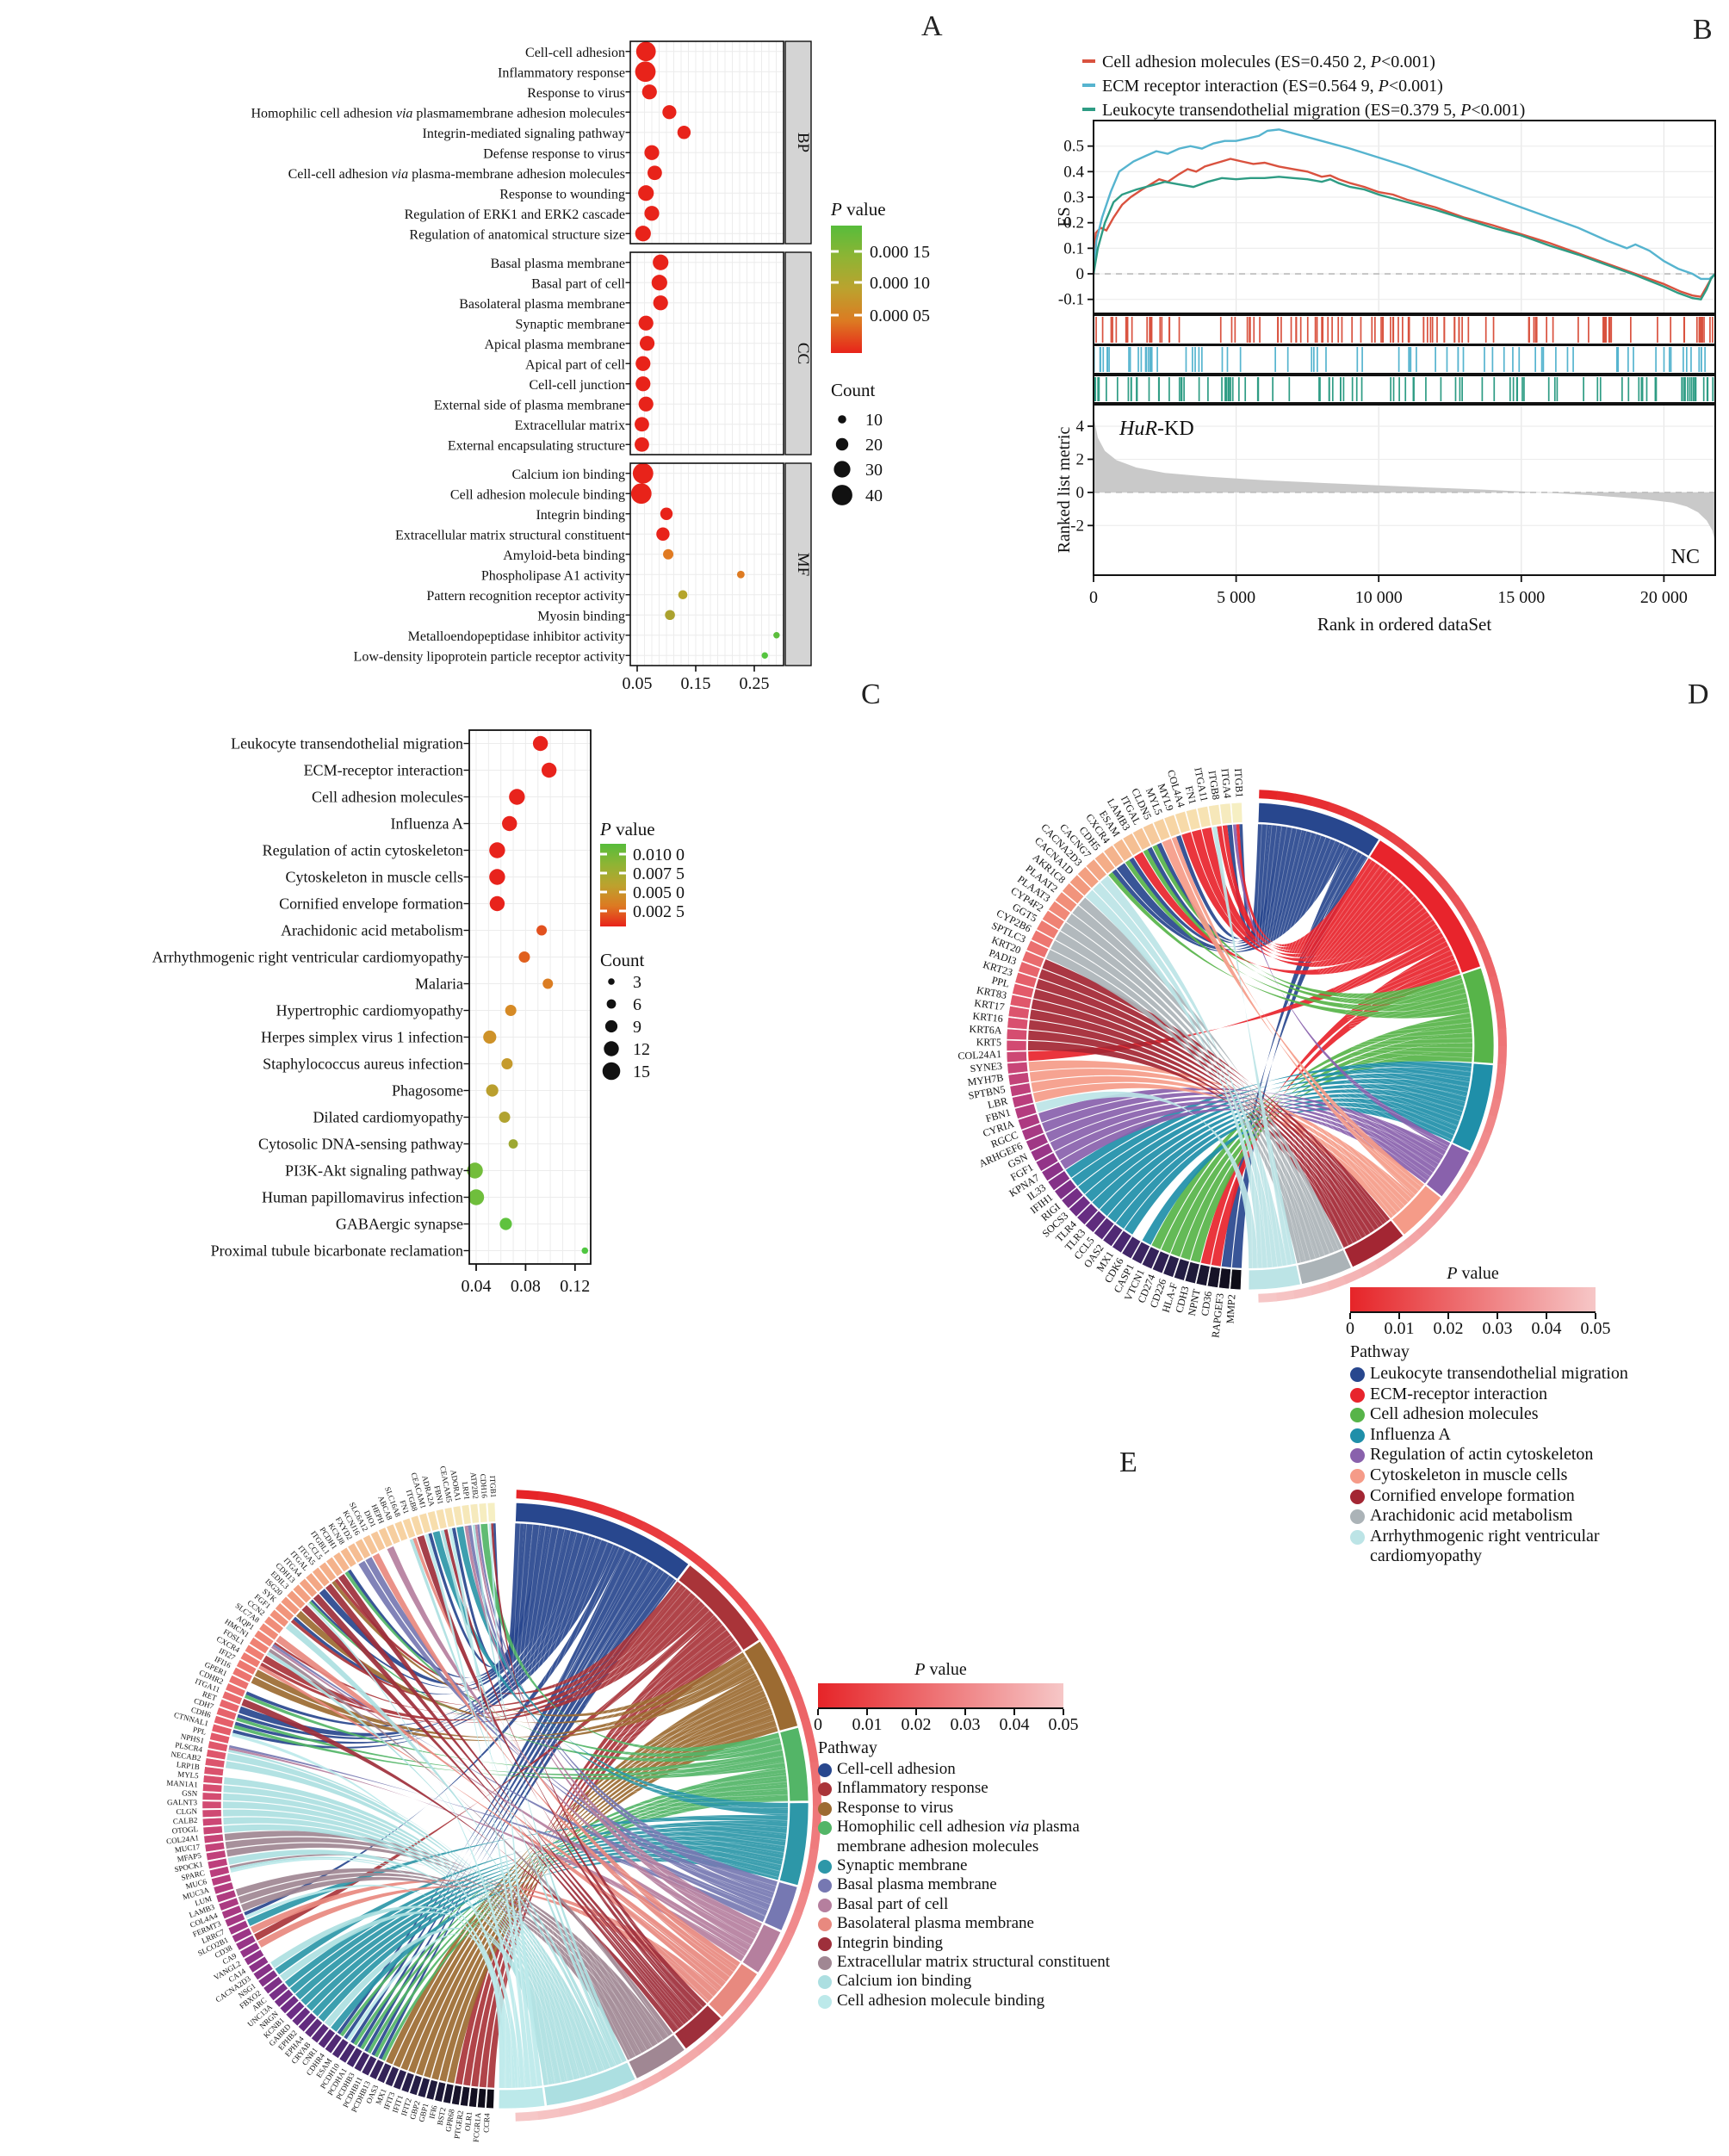 This screenshot has width=1729, height=2156. What do you see at coordinates (553, 575) in the screenshot?
I see `svg-text: Phospholipase A1 activity` at bounding box center [553, 575].